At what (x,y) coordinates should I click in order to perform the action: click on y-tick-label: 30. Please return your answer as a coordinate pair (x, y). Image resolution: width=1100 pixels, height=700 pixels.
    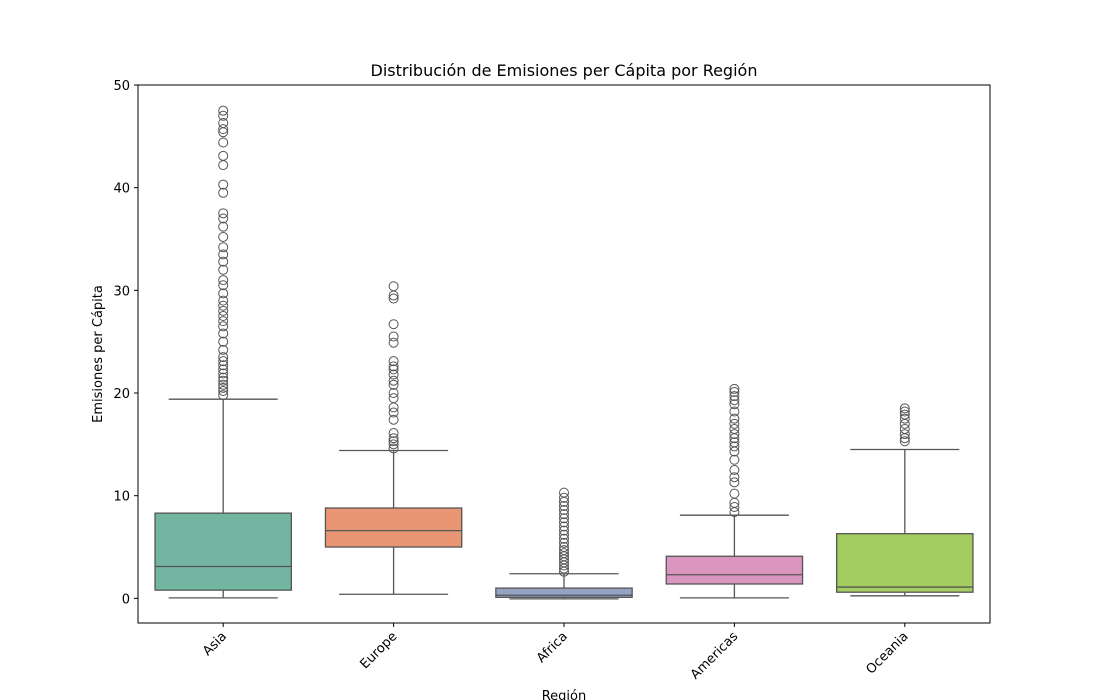
    Looking at the image, I should click on (121, 291).